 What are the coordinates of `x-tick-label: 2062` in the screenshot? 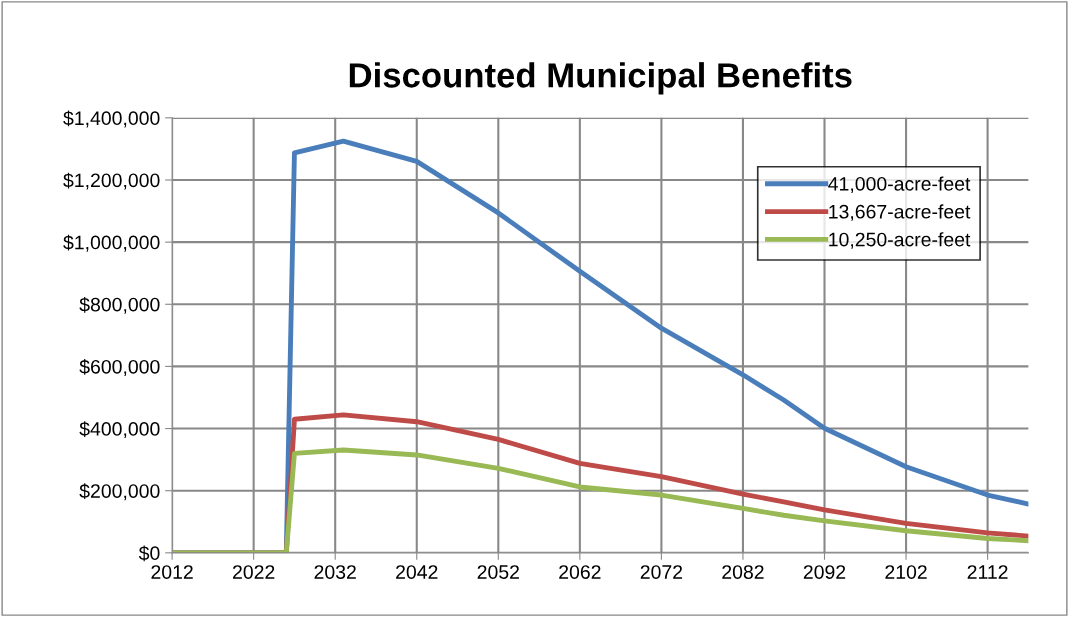 It's located at (580, 572).